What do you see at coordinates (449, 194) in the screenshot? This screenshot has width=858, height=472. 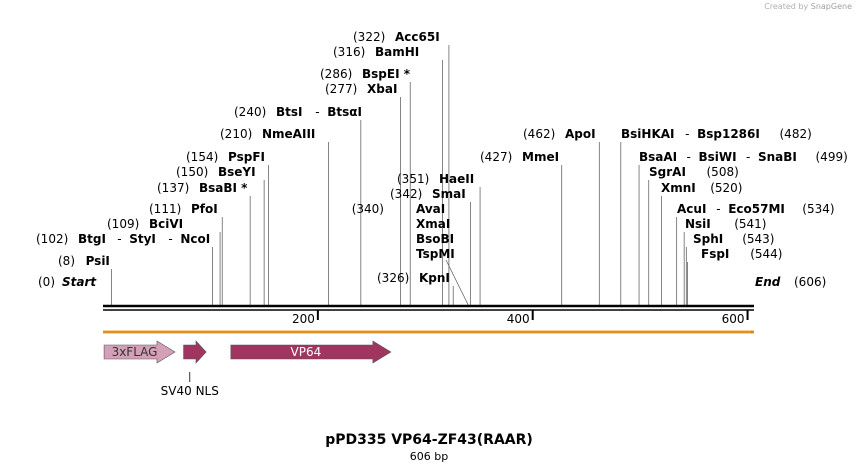 I see `site-name-smai: SmaI` at bounding box center [449, 194].